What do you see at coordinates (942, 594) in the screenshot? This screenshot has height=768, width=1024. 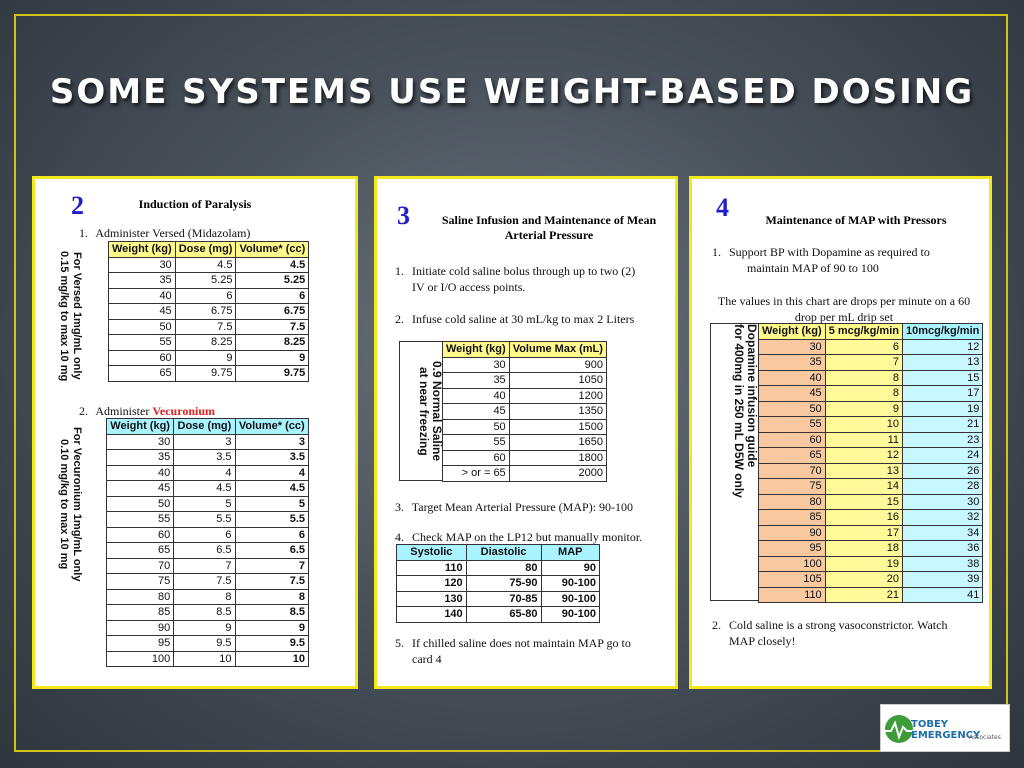 I see `table-cell: 41` at bounding box center [942, 594].